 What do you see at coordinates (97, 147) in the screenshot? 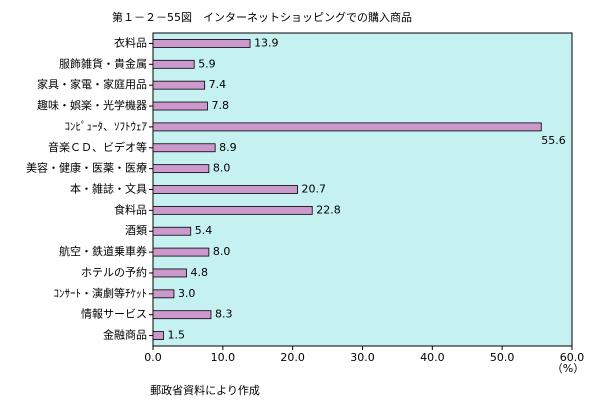
I see `y-tick-label: 音楽ＣＤ、ビデオ等` at bounding box center [97, 147].